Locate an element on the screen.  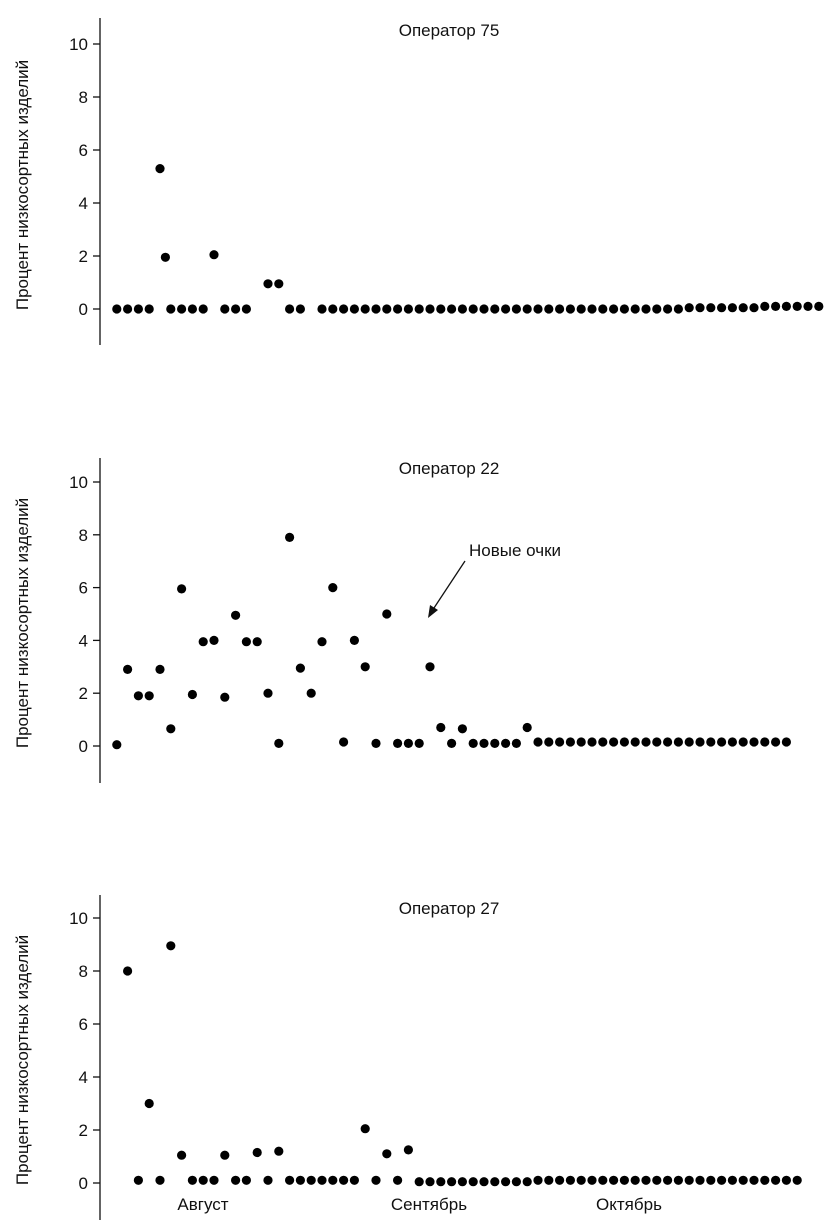
panel-title: Оператор 27 is located at coordinates (449, 908).